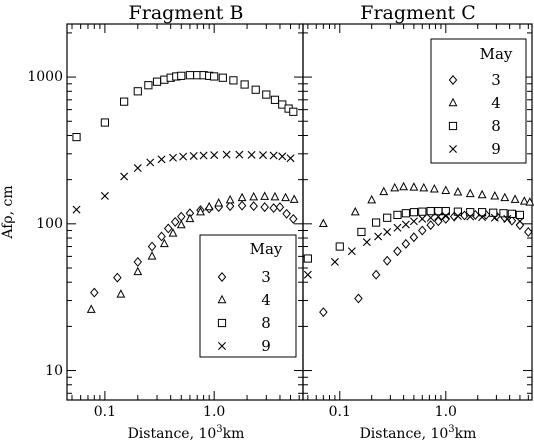  I want to click on legend-label-may-4: 4, so click(496, 103).